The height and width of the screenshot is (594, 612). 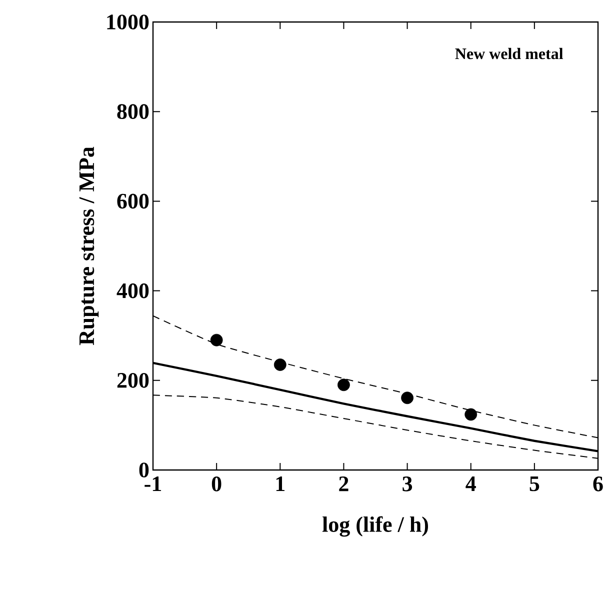 I want to click on y-axis-title: Rupture stress / MPa, so click(x=89, y=246).